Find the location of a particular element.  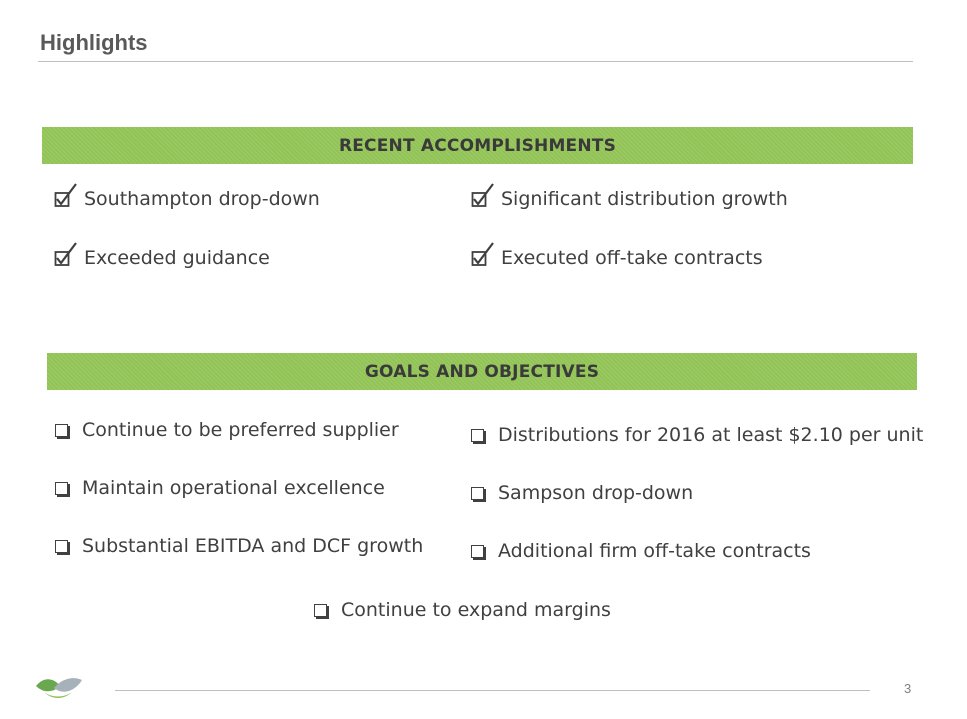

accomplishment-item: Executed off-take contracts is located at coordinates (617, 255).